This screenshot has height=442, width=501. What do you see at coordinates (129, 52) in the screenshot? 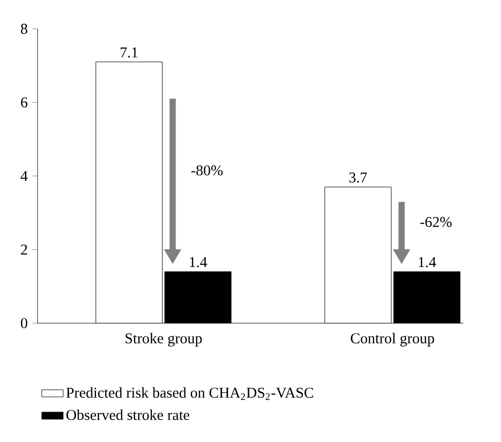
I see `data-label: 7.1` at bounding box center [129, 52].